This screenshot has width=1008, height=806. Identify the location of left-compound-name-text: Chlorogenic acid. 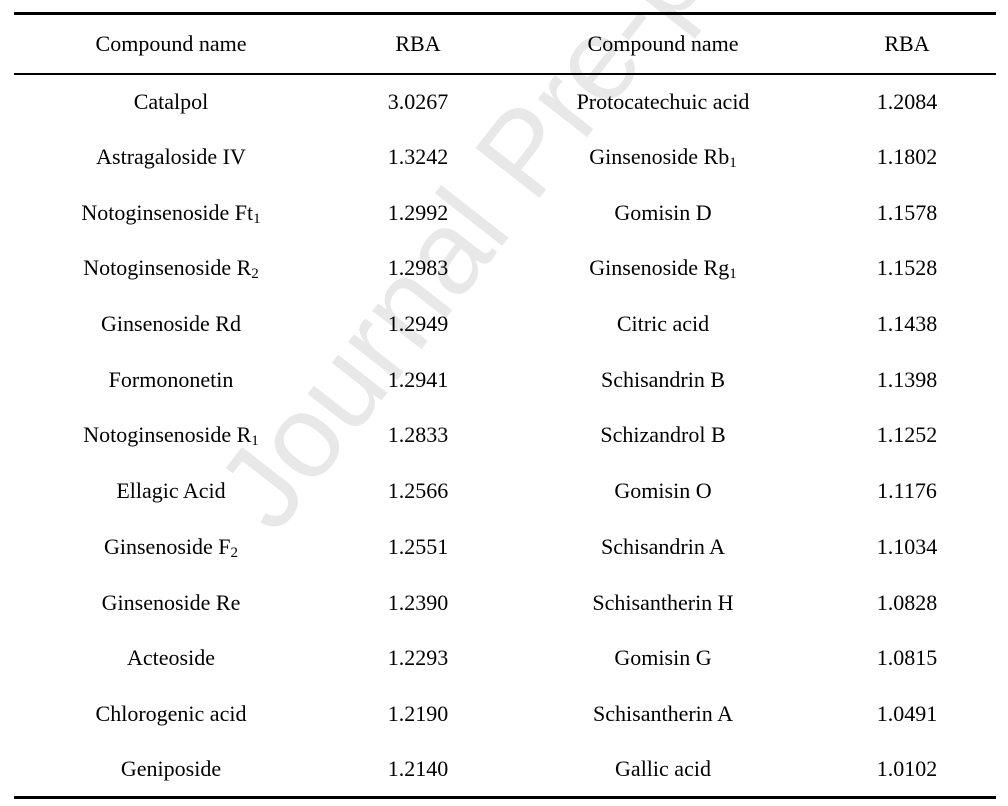
(171, 713).